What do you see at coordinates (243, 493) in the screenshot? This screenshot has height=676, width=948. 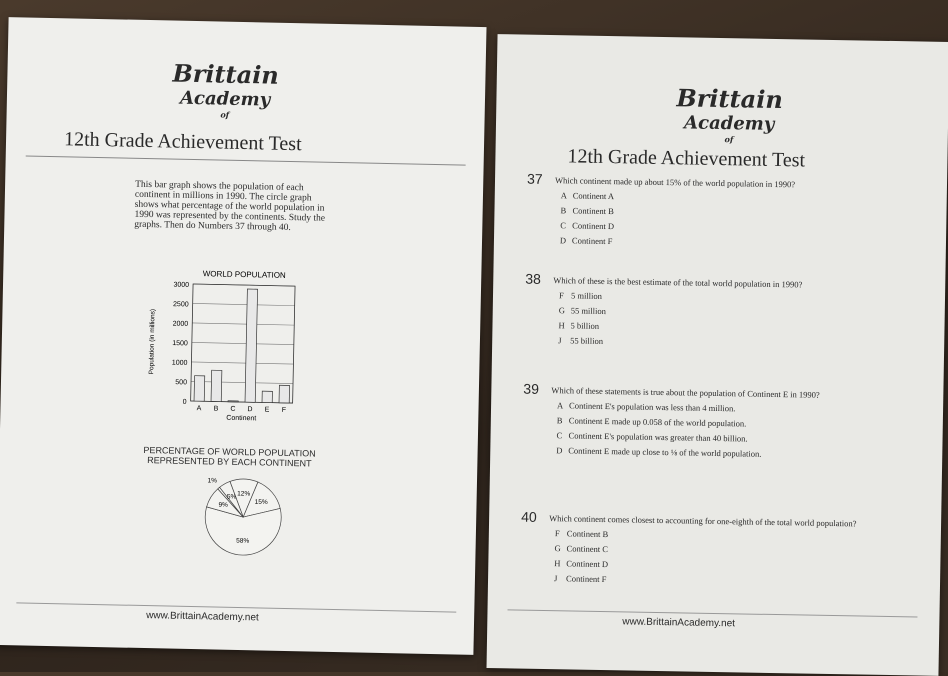 I see `data-label: 12%` at bounding box center [243, 493].